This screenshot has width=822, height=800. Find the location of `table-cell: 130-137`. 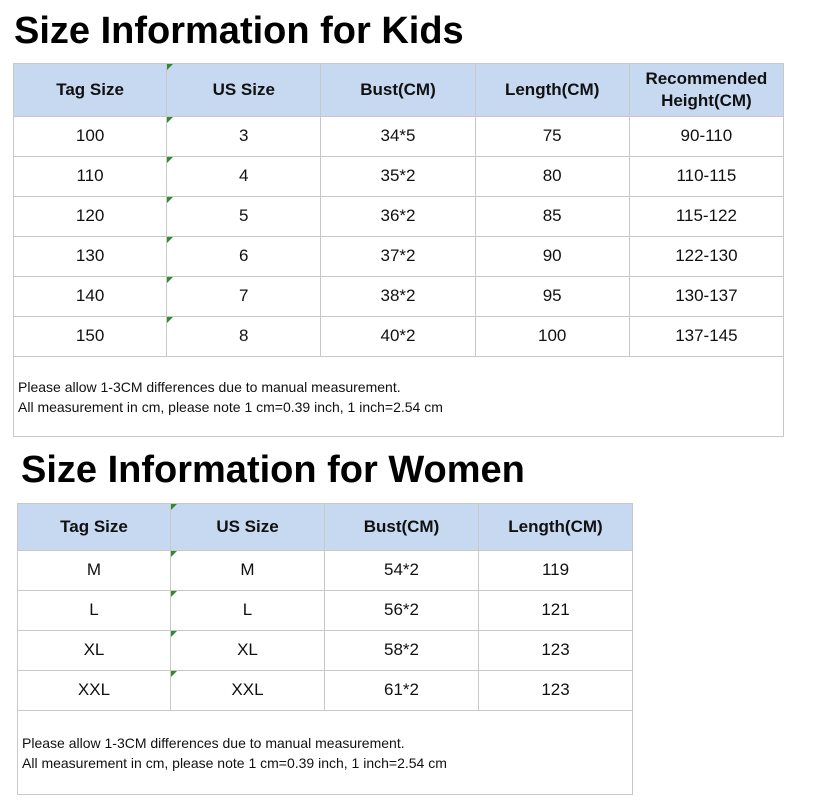

table-cell: 130-137 is located at coordinates (706, 297).